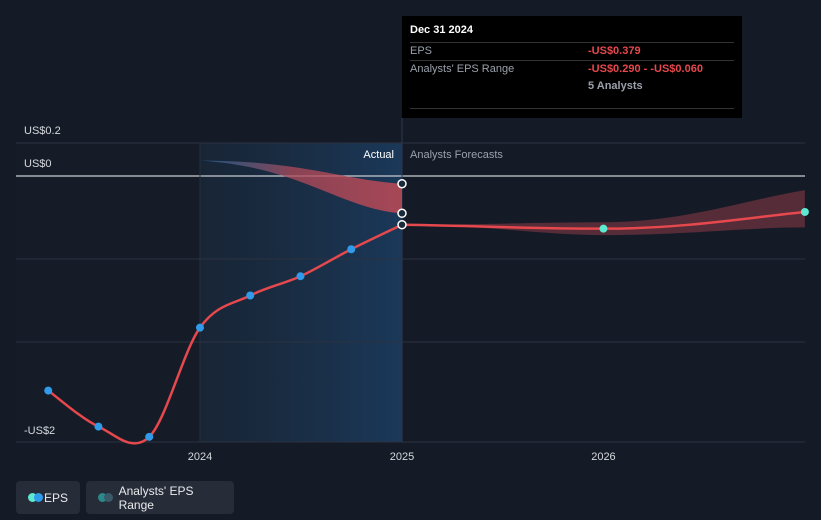  I want to click on legend-range-button: Analysts' EPS Range, so click(160, 497).